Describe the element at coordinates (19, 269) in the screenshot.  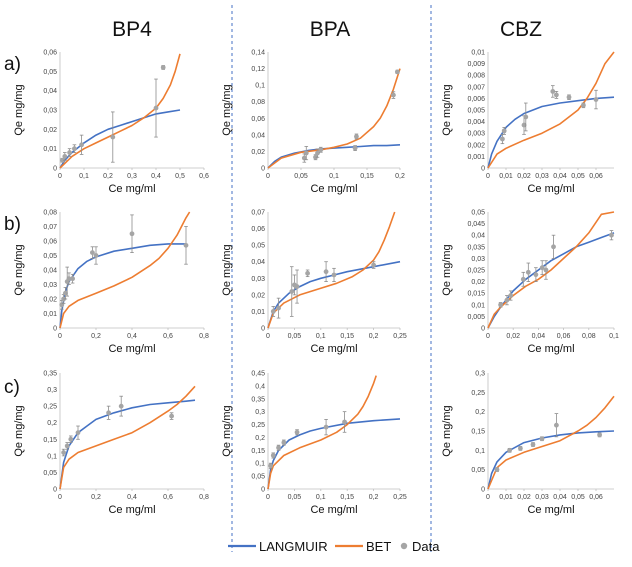
I see `panel-b-bp4-ylabel: Qe mg/mg` at that location.